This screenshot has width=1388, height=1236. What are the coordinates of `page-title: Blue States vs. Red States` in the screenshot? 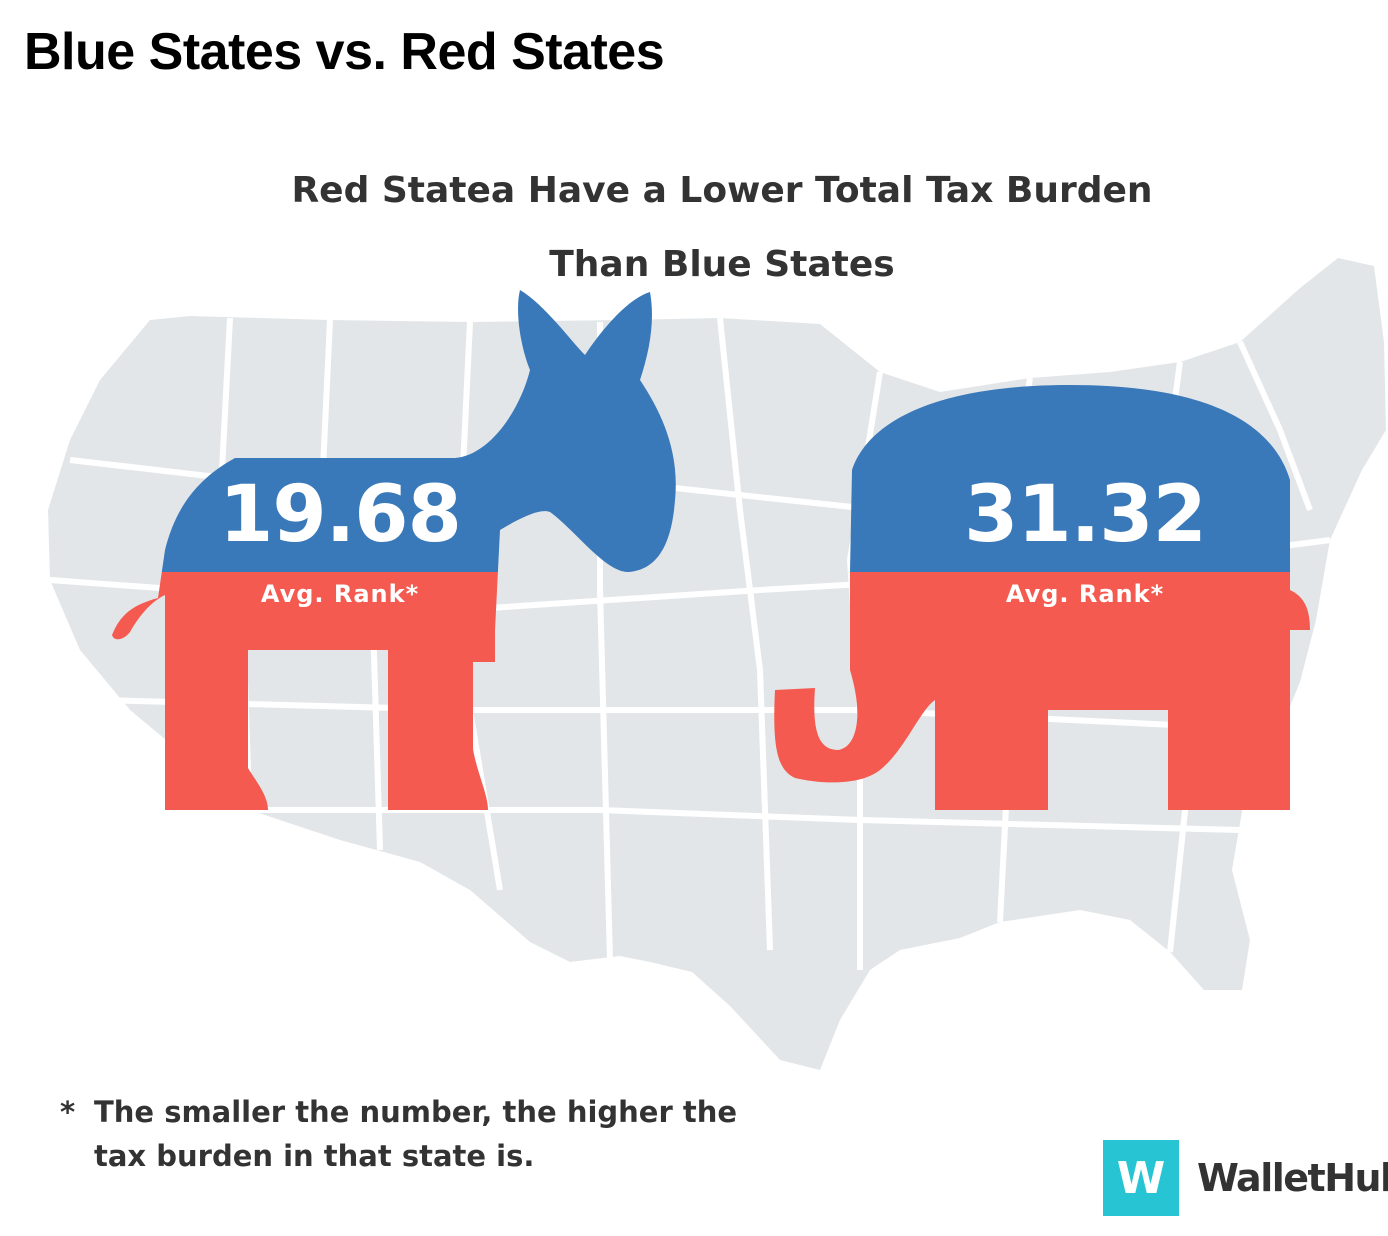 It's located at (344, 52).